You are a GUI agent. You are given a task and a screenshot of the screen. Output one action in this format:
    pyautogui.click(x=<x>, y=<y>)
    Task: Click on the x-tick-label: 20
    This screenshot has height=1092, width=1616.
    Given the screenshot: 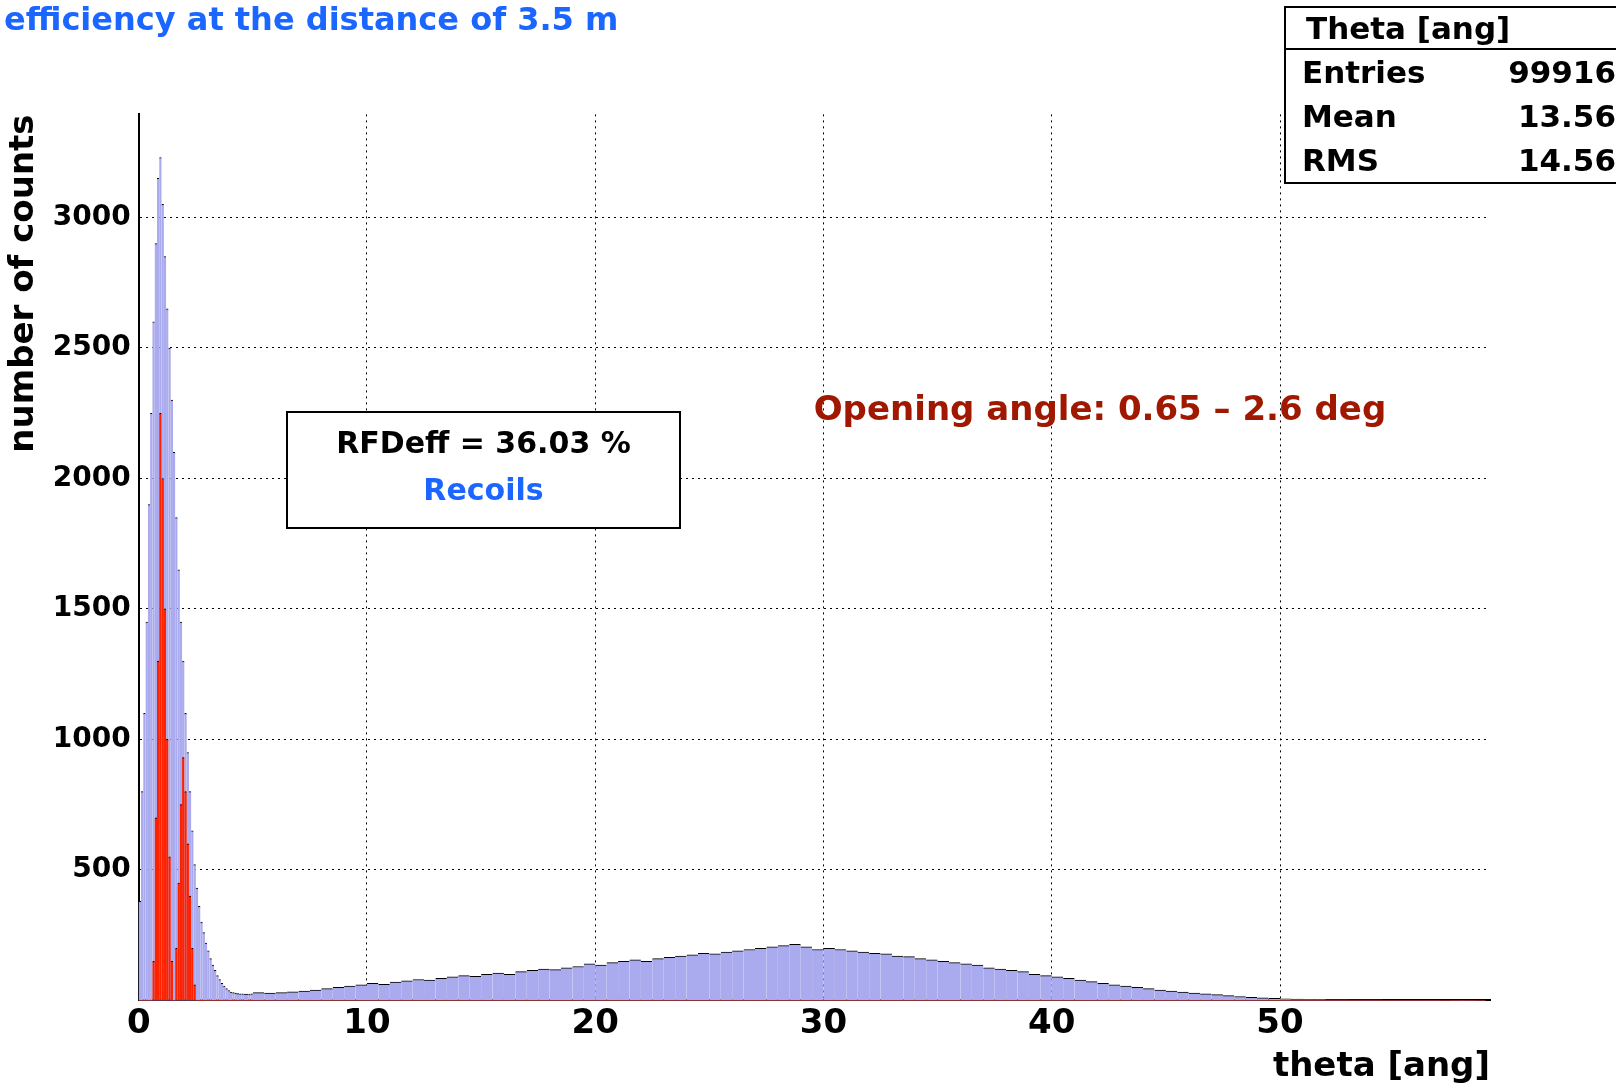 What is the action you would take?
    pyautogui.click(x=595, y=1020)
    